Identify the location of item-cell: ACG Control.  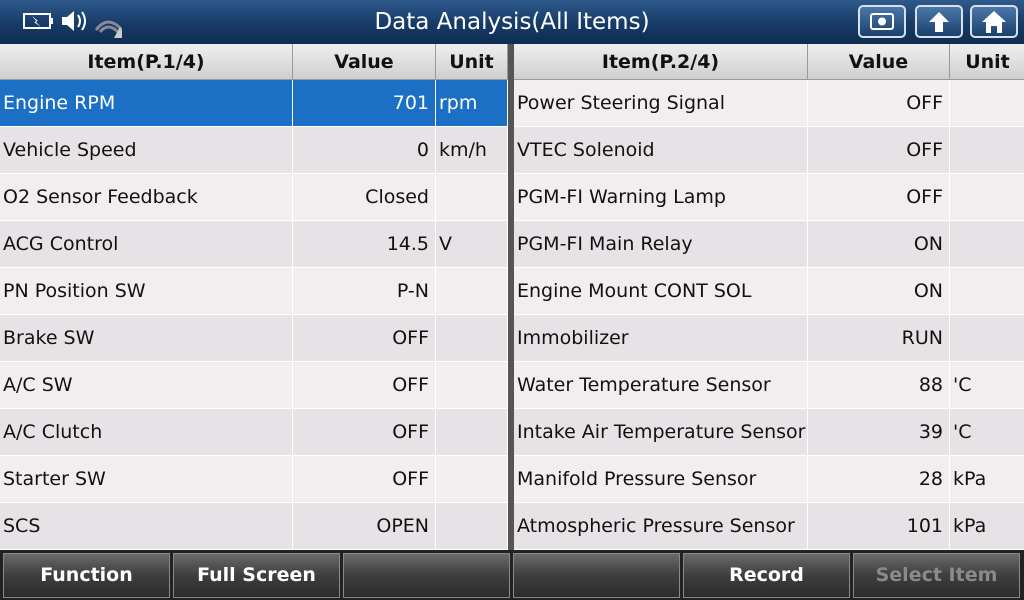
(146, 244).